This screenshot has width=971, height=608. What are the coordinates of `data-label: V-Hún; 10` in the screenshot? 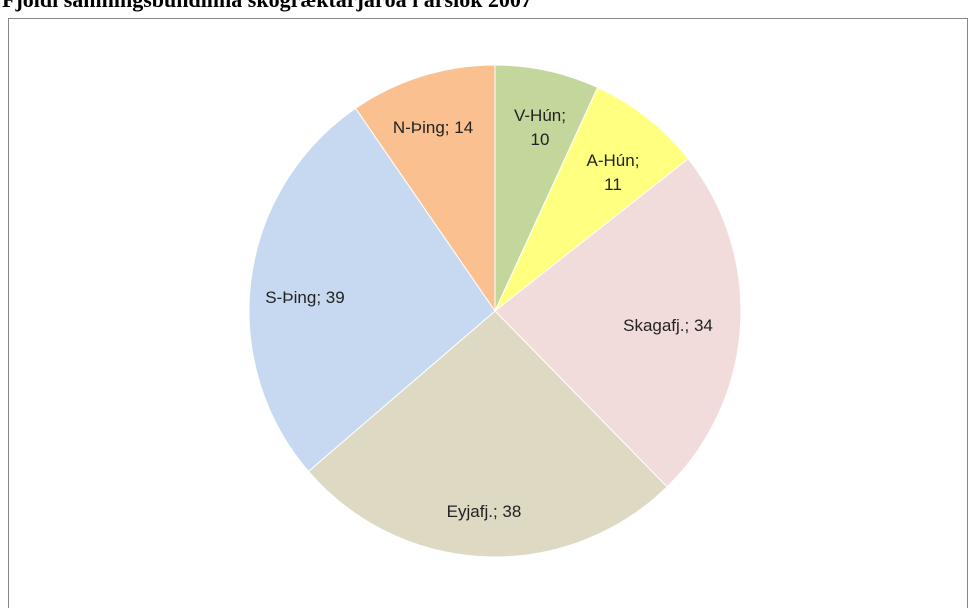 It's located at (540, 127).